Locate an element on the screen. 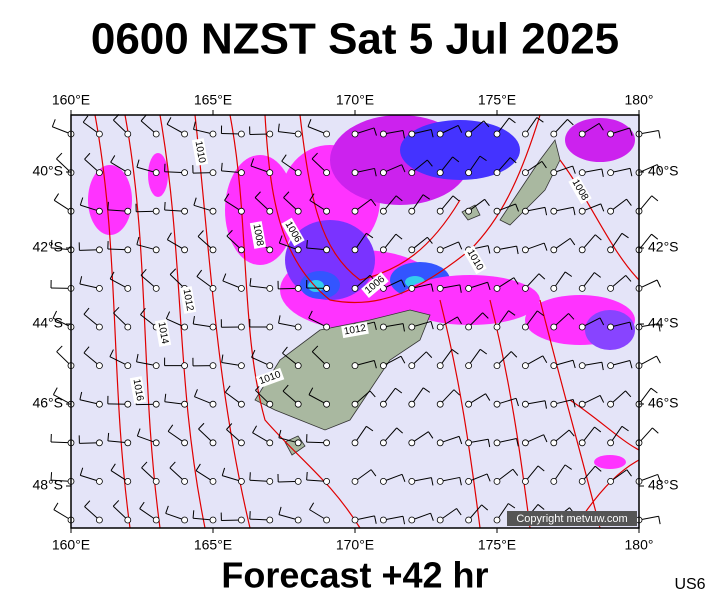 This screenshot has height=605, width=711. latitude-label: 48°S is located at coordinates (663, 485).